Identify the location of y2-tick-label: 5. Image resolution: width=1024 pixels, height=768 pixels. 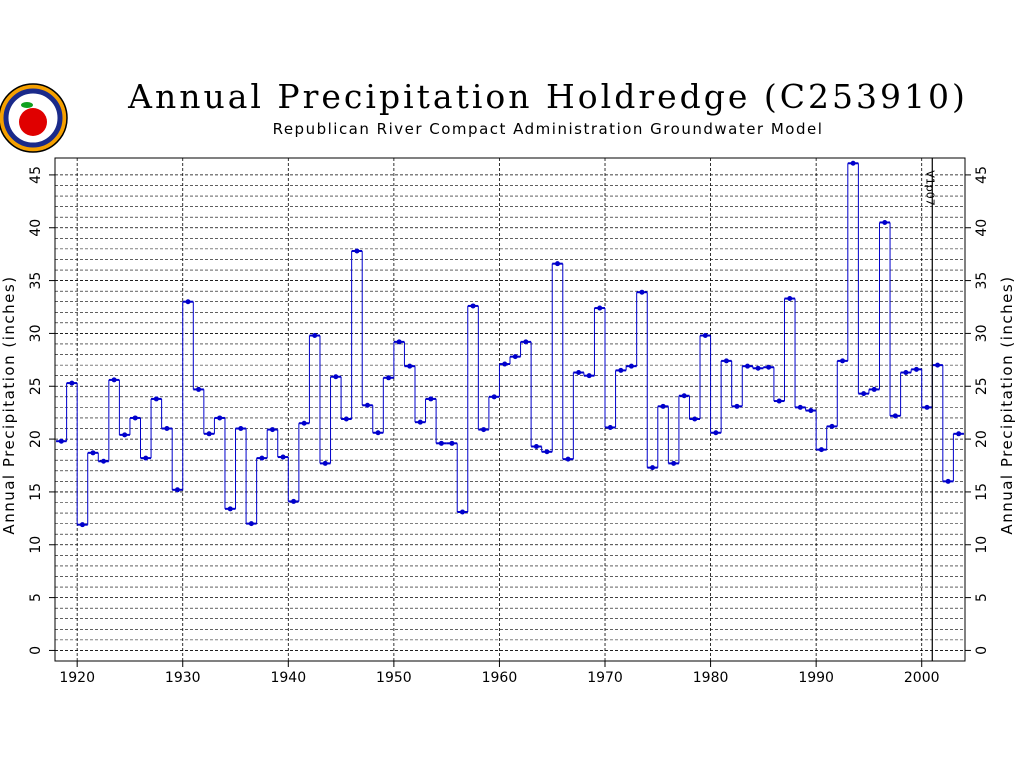
(982, 597).